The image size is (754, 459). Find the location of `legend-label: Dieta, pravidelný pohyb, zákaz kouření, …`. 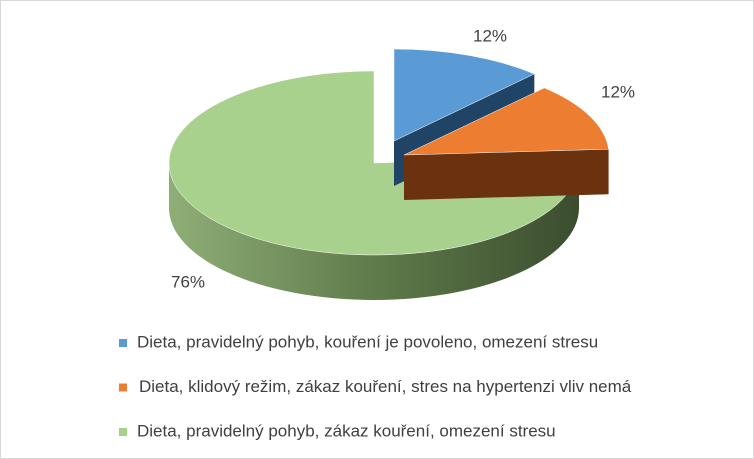

legend-label: Dieta, pravidelný pohyb, zákaz kouření, … is located at coordinates (346, 430).